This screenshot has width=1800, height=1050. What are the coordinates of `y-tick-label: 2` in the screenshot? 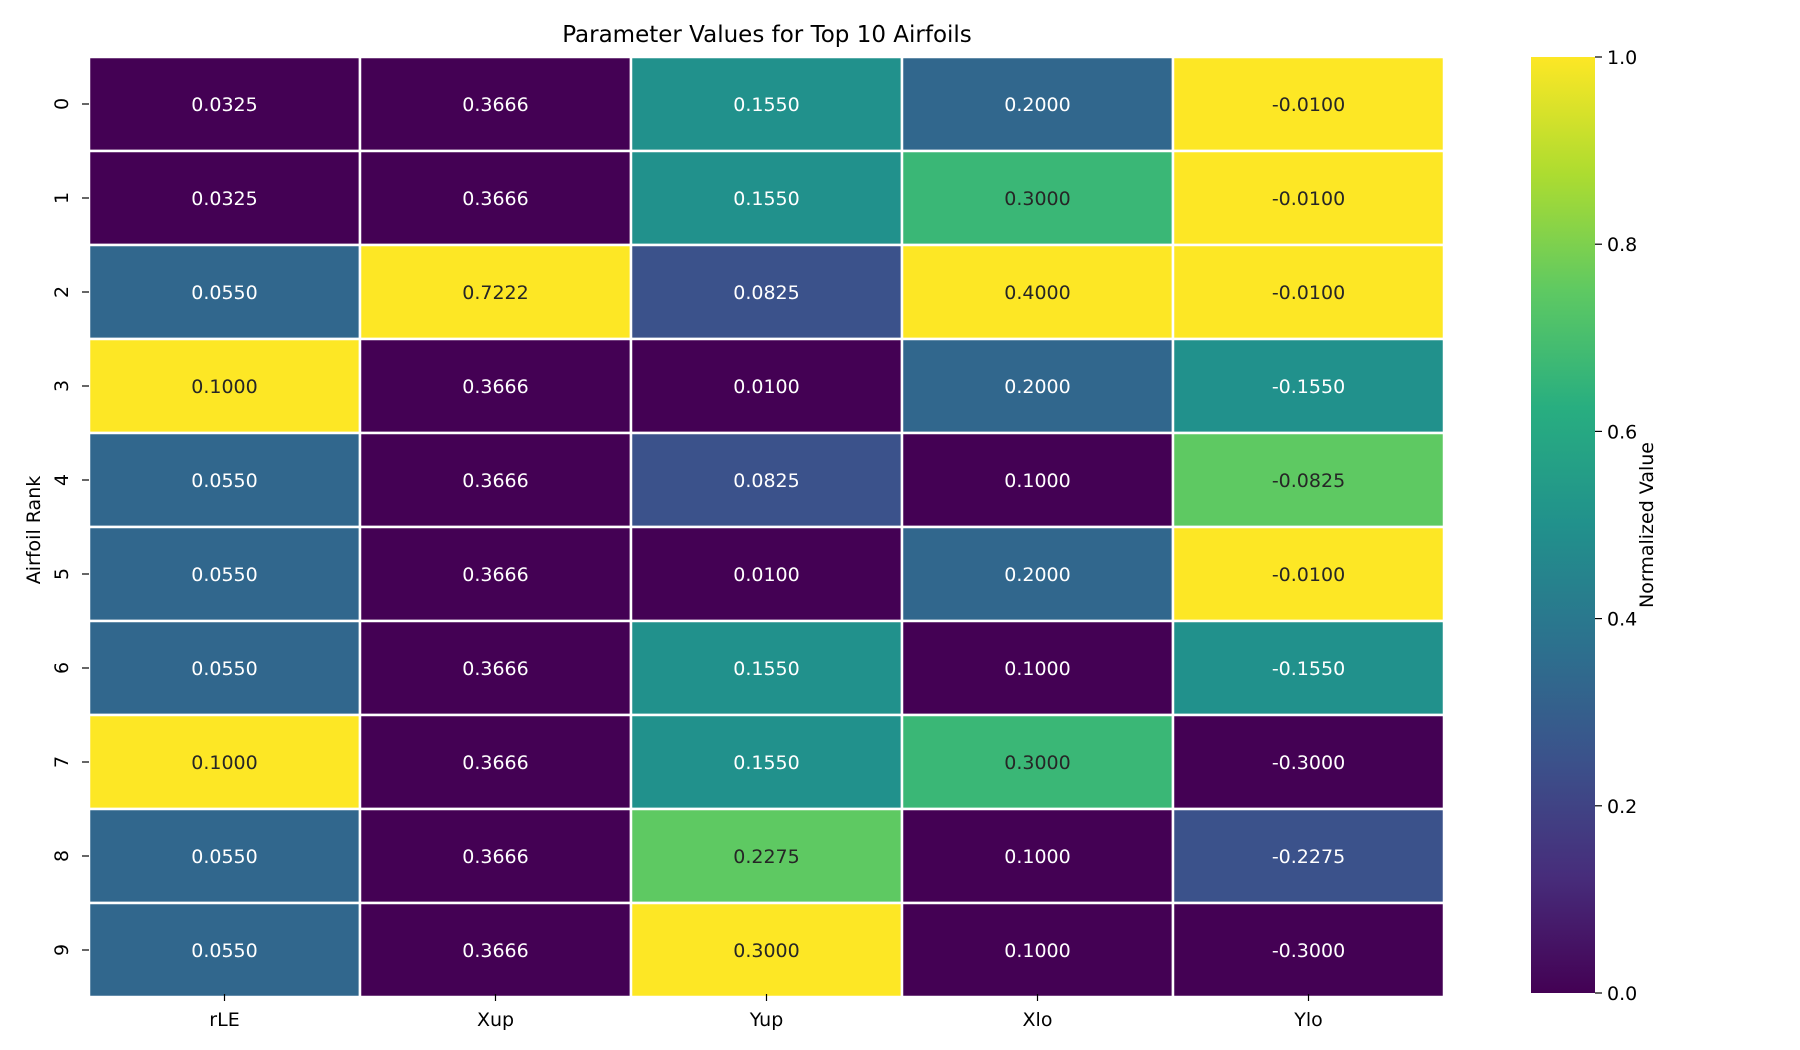 It's located at (62, 292).